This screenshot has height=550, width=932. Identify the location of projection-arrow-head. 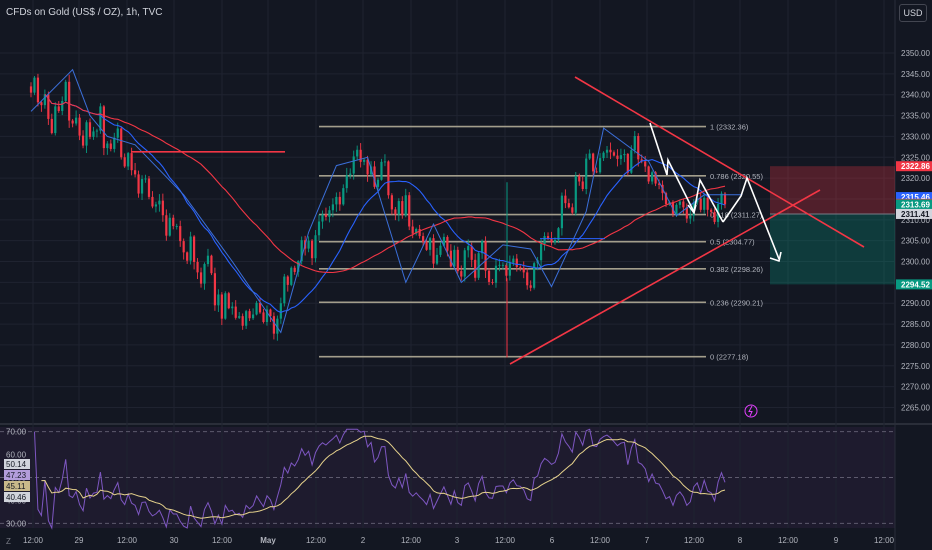
(775, 257).